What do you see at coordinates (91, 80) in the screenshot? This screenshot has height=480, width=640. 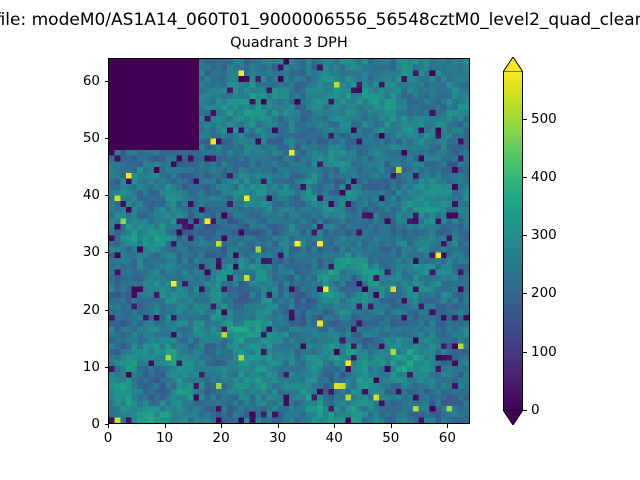 I see `y-tick-label: 60` at bounding box center [91, 80].